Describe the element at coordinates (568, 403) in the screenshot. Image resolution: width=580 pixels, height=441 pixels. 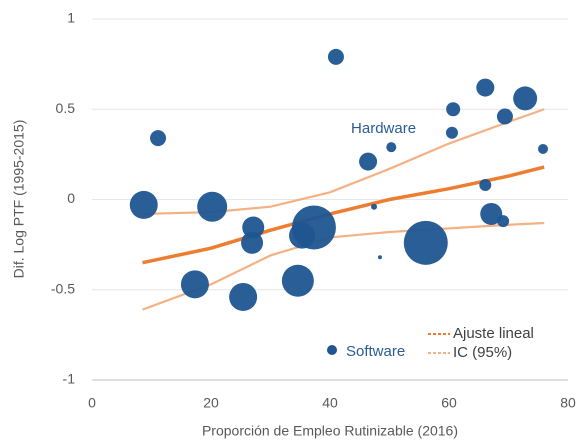
I see `x-tick-label: 80` at that location.